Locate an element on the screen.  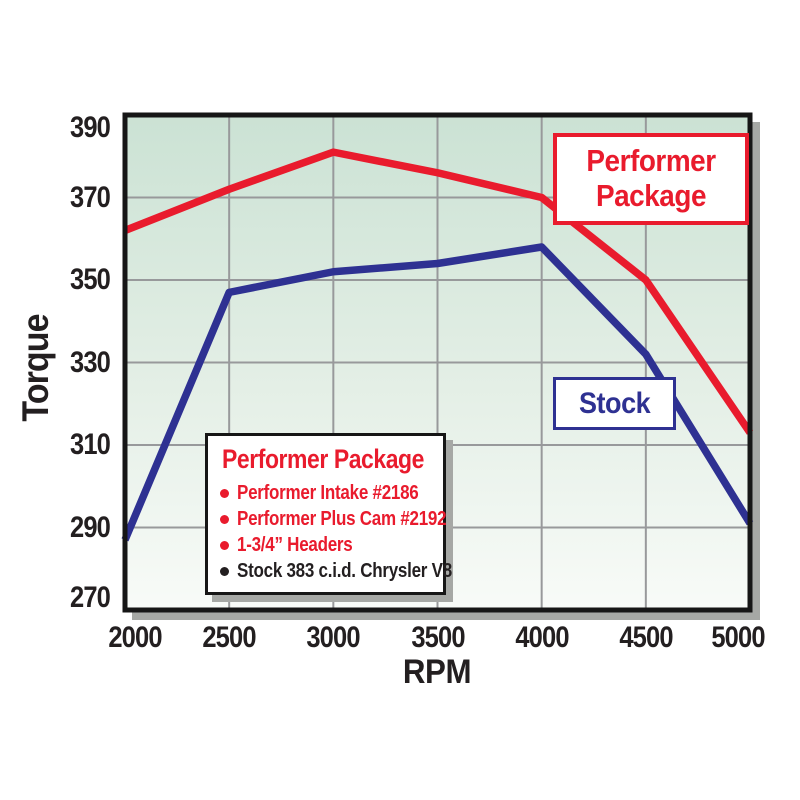
y-tick-270: 270 is located at coordinates (90, 597).